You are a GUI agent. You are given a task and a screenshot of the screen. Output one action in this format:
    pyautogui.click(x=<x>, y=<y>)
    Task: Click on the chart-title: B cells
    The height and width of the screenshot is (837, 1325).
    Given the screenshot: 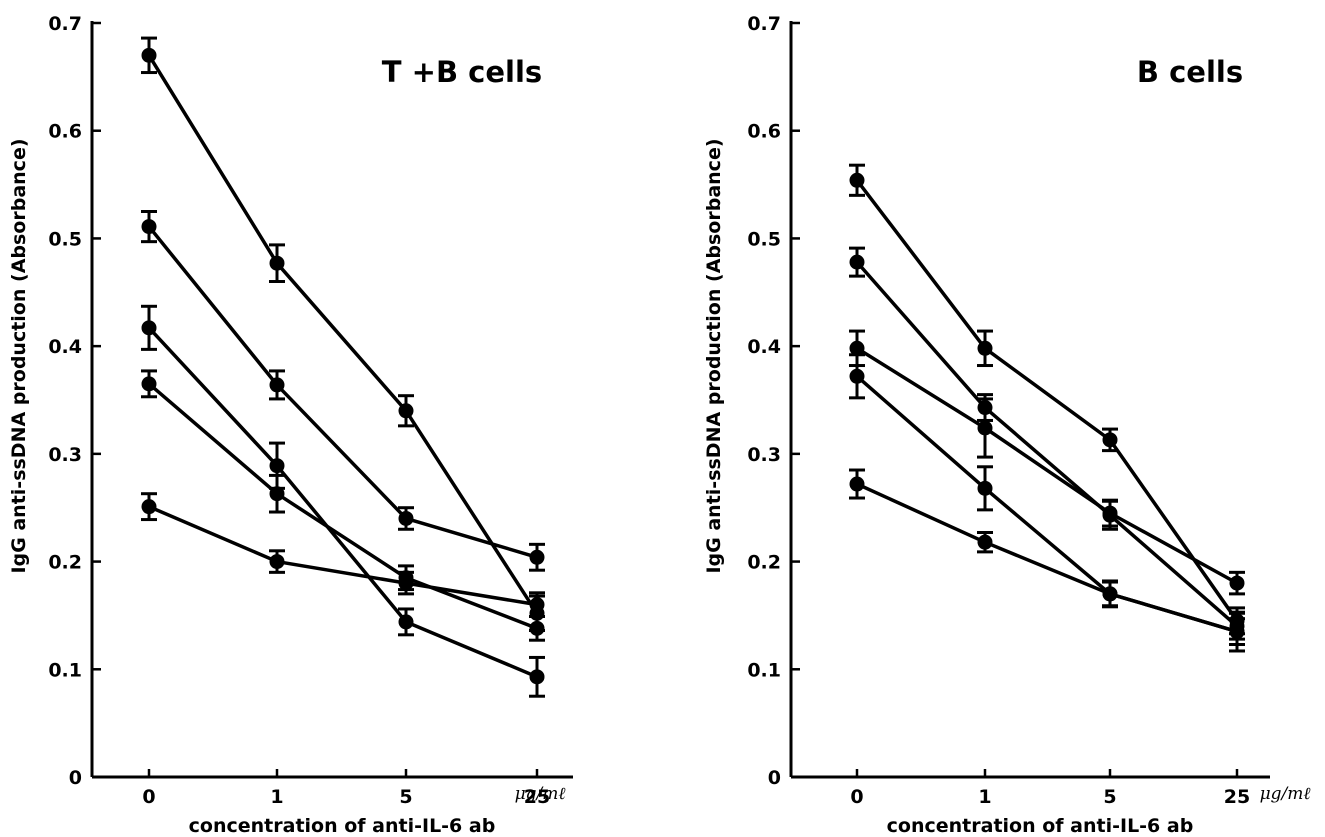 What is the action you would take?
    pyautogui.click(x=1190, y=72)
    